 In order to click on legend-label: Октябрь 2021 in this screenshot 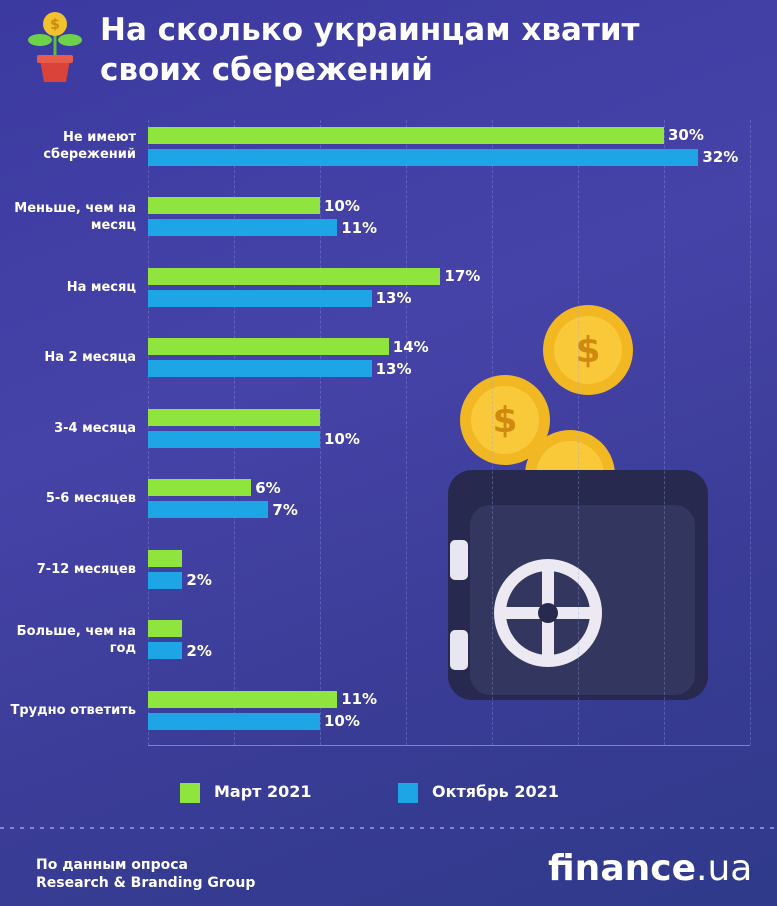, I will do `click(495, 791)`.